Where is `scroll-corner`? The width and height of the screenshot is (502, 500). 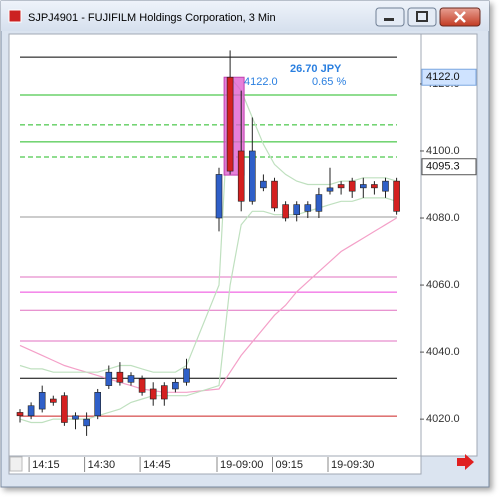 scroll-corner is located at coordinates (16, 464).